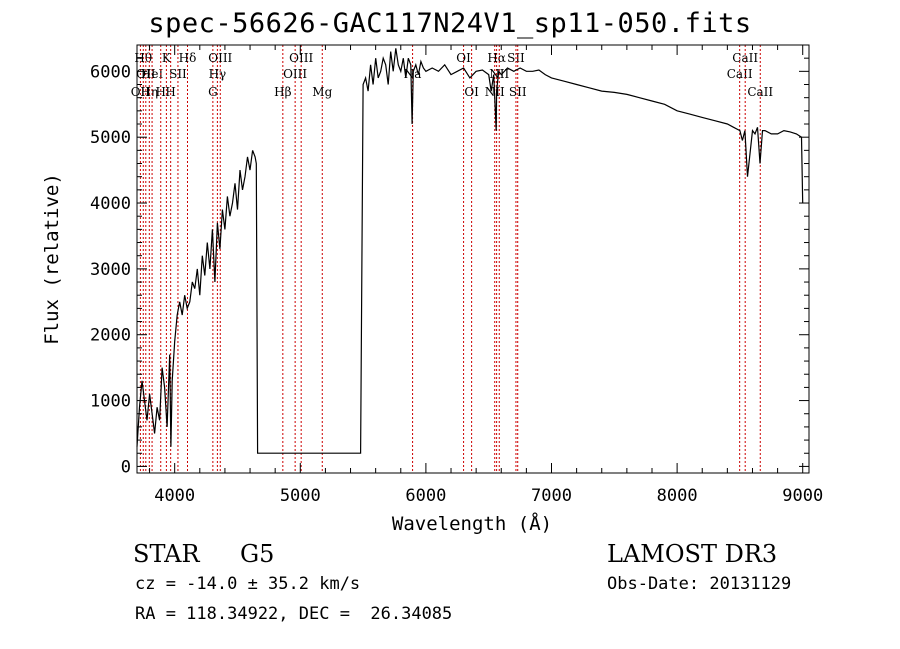 The height and width of the screenshot is (649, 900). I want to click on spectral-line-label: Hδ, so click(188, 58).